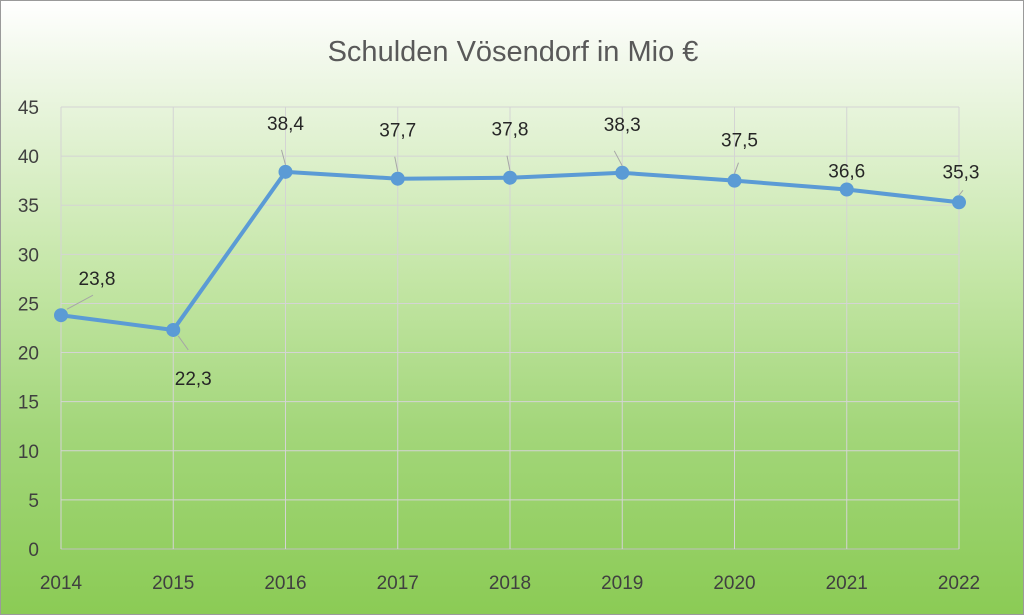 This screenshot has width=1024, height=616. I want to click on x-axis-tick-labels: 2014 2015 2016 2017 2018 2019 2020 2021 2022, so click(510, 583).